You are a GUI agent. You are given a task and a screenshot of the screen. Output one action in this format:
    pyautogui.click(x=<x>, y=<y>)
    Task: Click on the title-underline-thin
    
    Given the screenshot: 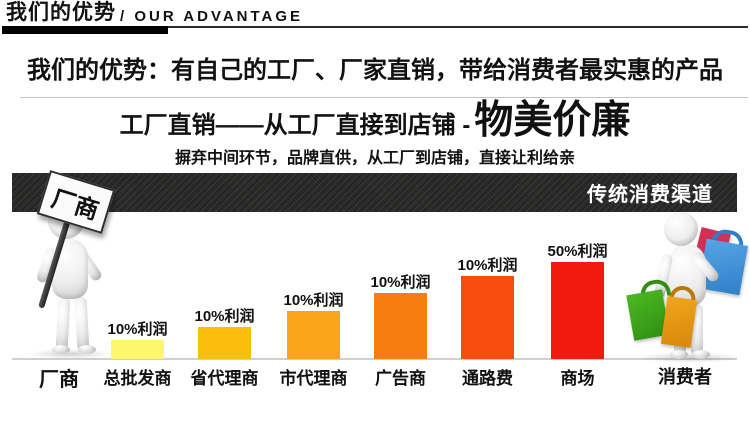 What is the action you would take?
    pyautogui.click(x=458, y=27)
    